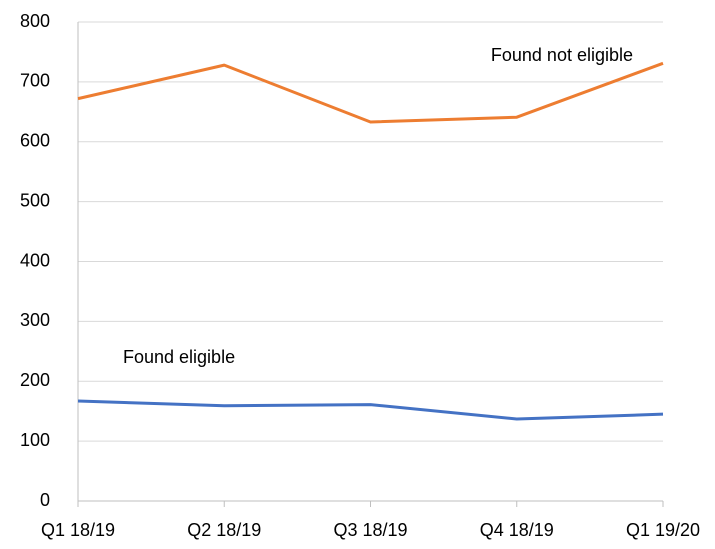 This screenshot has width=715, height=549. Describe the element at coordinates (35, 260) in the screenshot. I see `y-tick-label: 400` at that location.